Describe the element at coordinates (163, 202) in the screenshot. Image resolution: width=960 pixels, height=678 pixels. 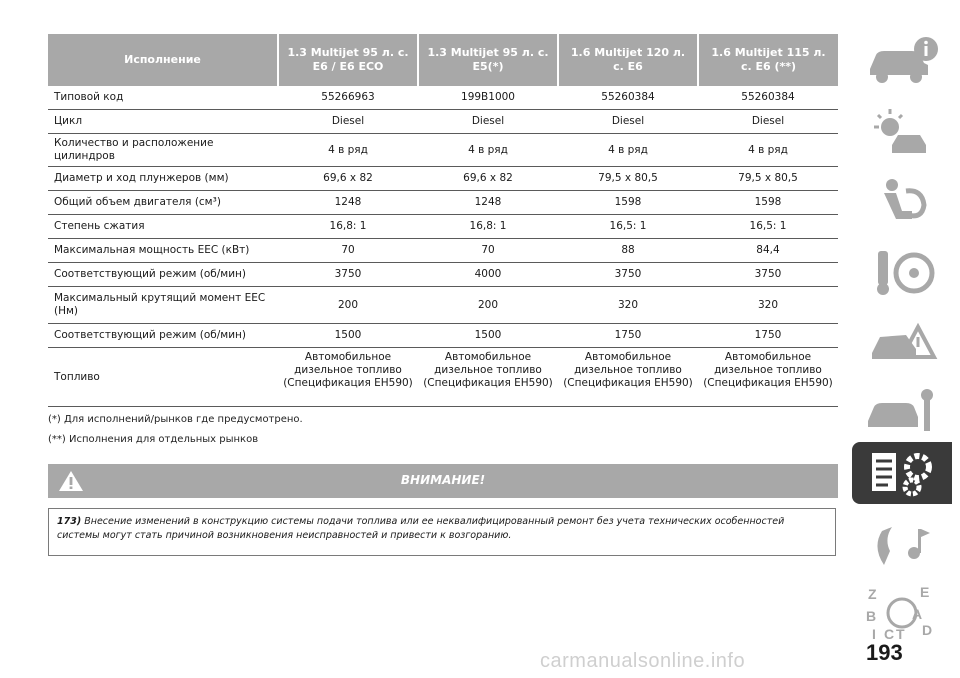
I see `row-label: Общий объем двигателя (см³)` at that location.